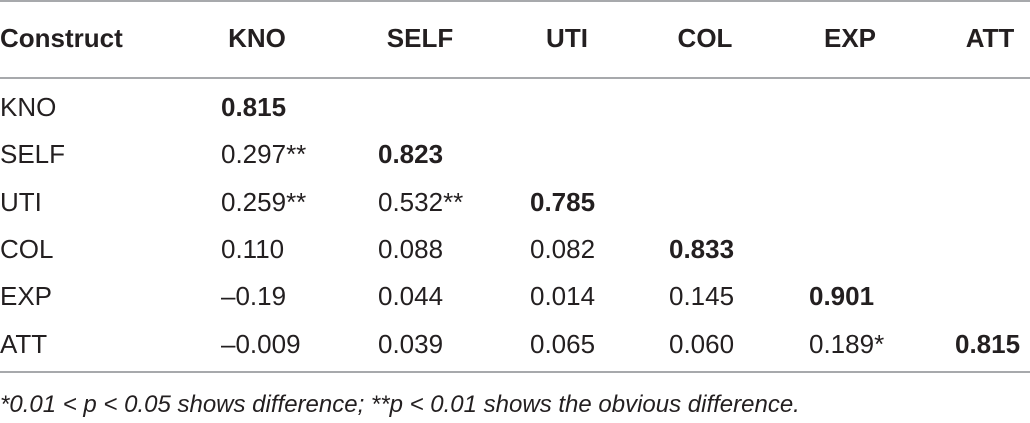  Describe the element at coordinates (253, 248) in the screenshot. I see `table-cell: 0.110` at that location.